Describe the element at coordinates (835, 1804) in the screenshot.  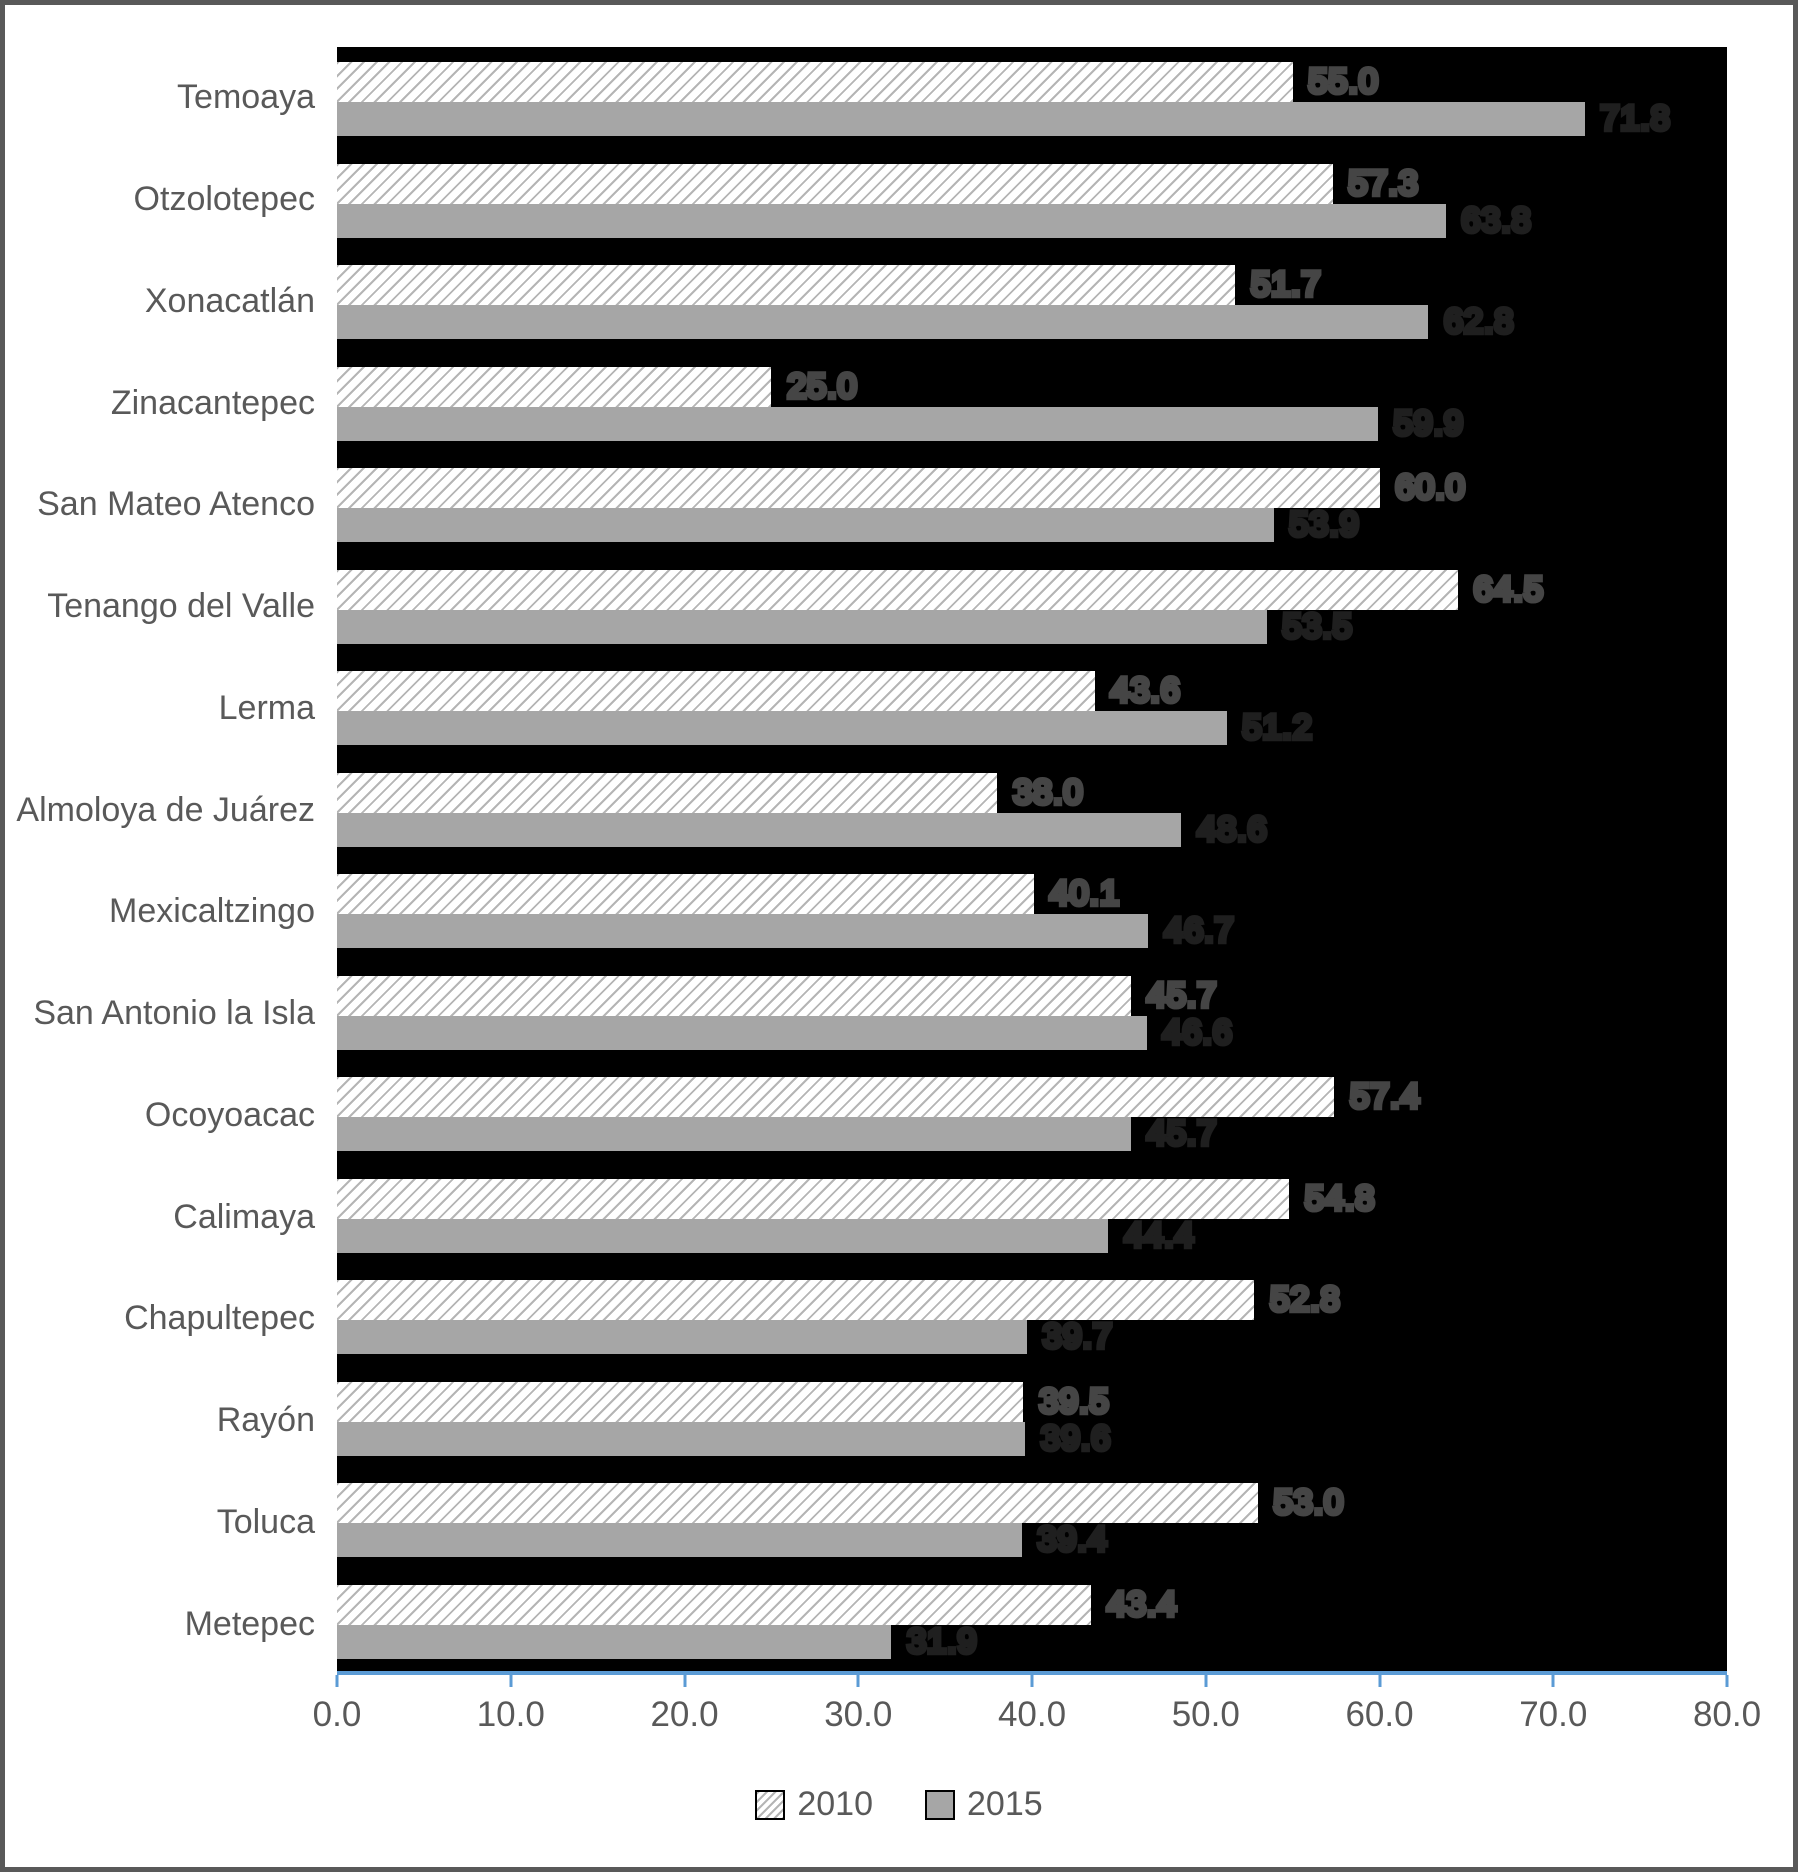
I see `legend-label-2010: 2010` at that location.